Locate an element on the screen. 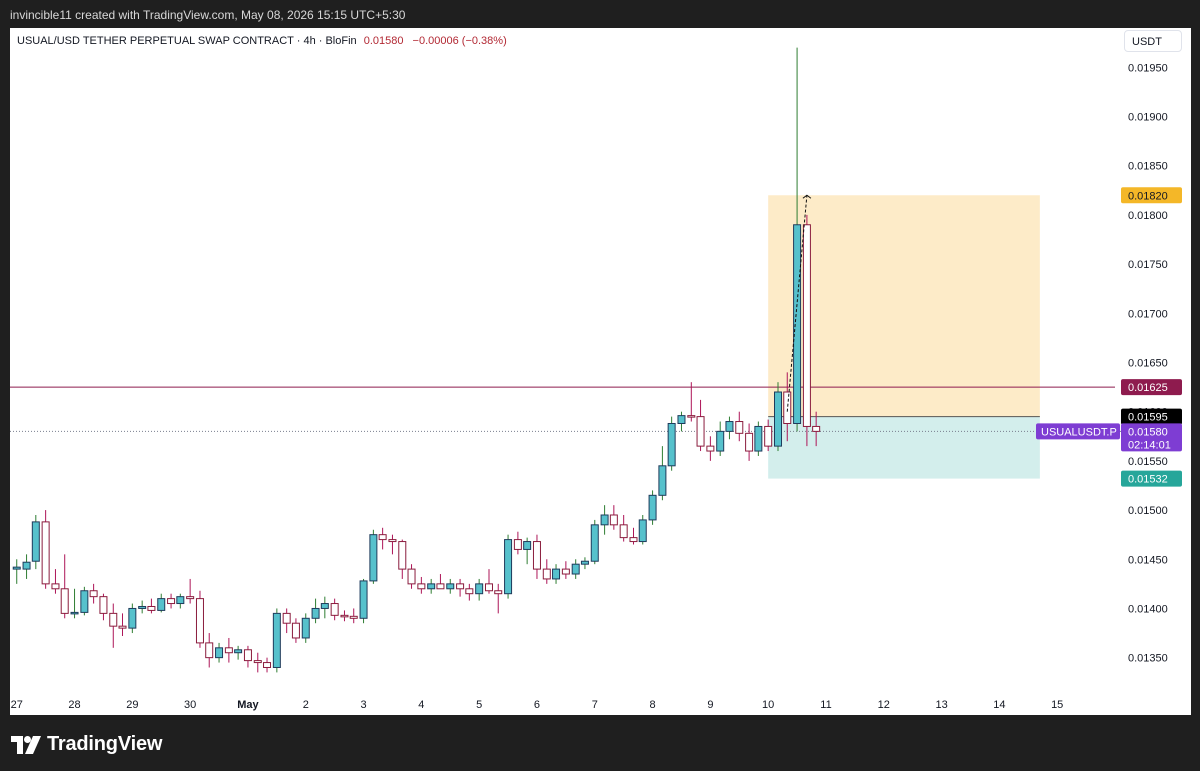 Image resolution: width=1200 pixels, height=771 pixels. countdown-text: 02:14:01 is located at coordinates (1149, 445).